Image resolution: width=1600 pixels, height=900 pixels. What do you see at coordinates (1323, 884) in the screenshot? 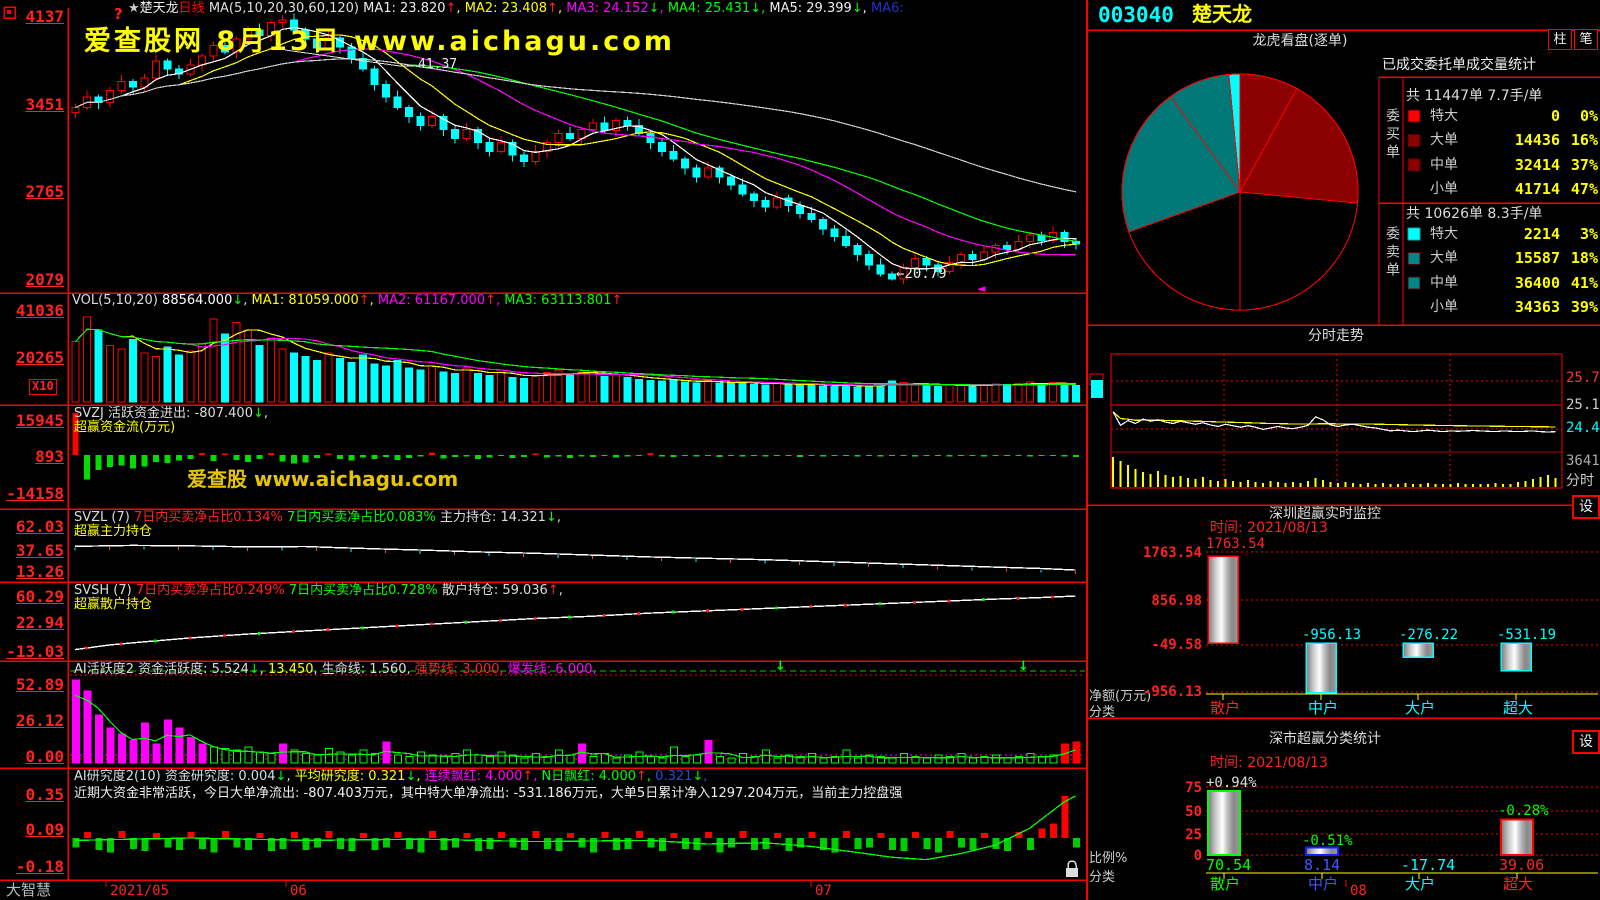
I see `classify-category: 中户` at bounding box center [1323, 884].